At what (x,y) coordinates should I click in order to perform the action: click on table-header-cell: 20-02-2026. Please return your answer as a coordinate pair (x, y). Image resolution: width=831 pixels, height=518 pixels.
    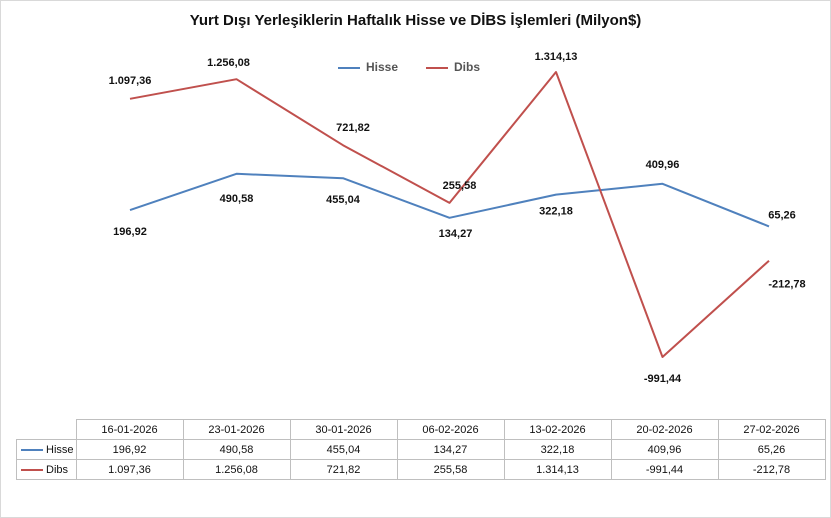
    Looking at the image, I should click on (664, 429).